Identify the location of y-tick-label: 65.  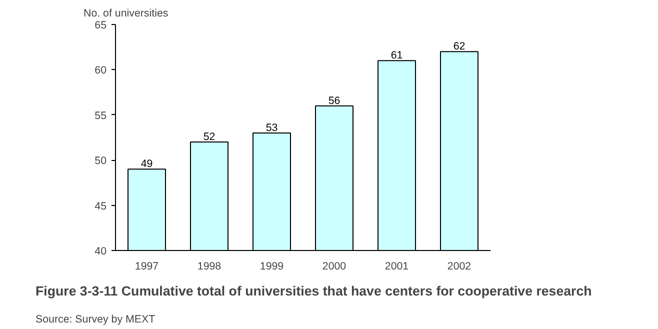
(100, 26).